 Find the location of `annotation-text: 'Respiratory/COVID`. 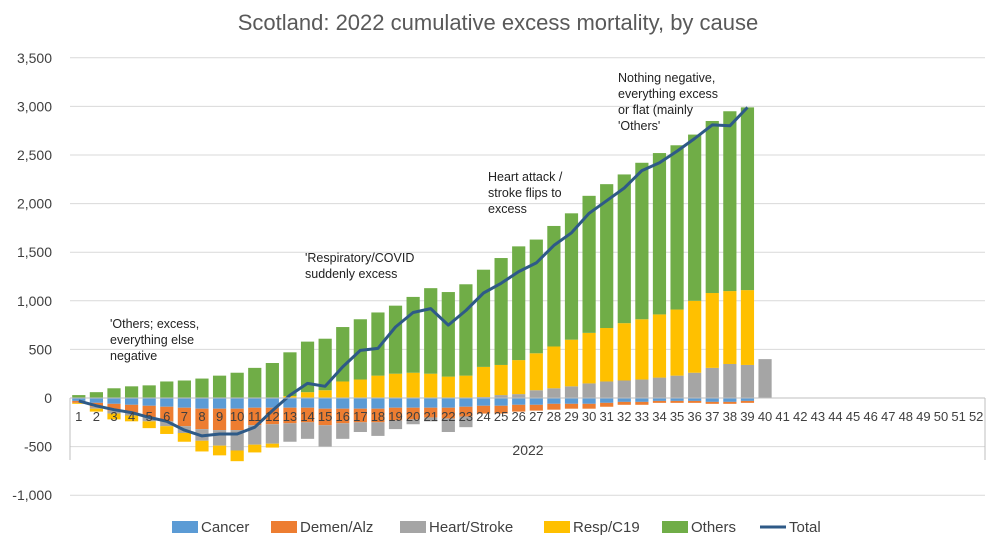

annotation-text: 'Respiratory/COVID is located at coordinates (359, 258).